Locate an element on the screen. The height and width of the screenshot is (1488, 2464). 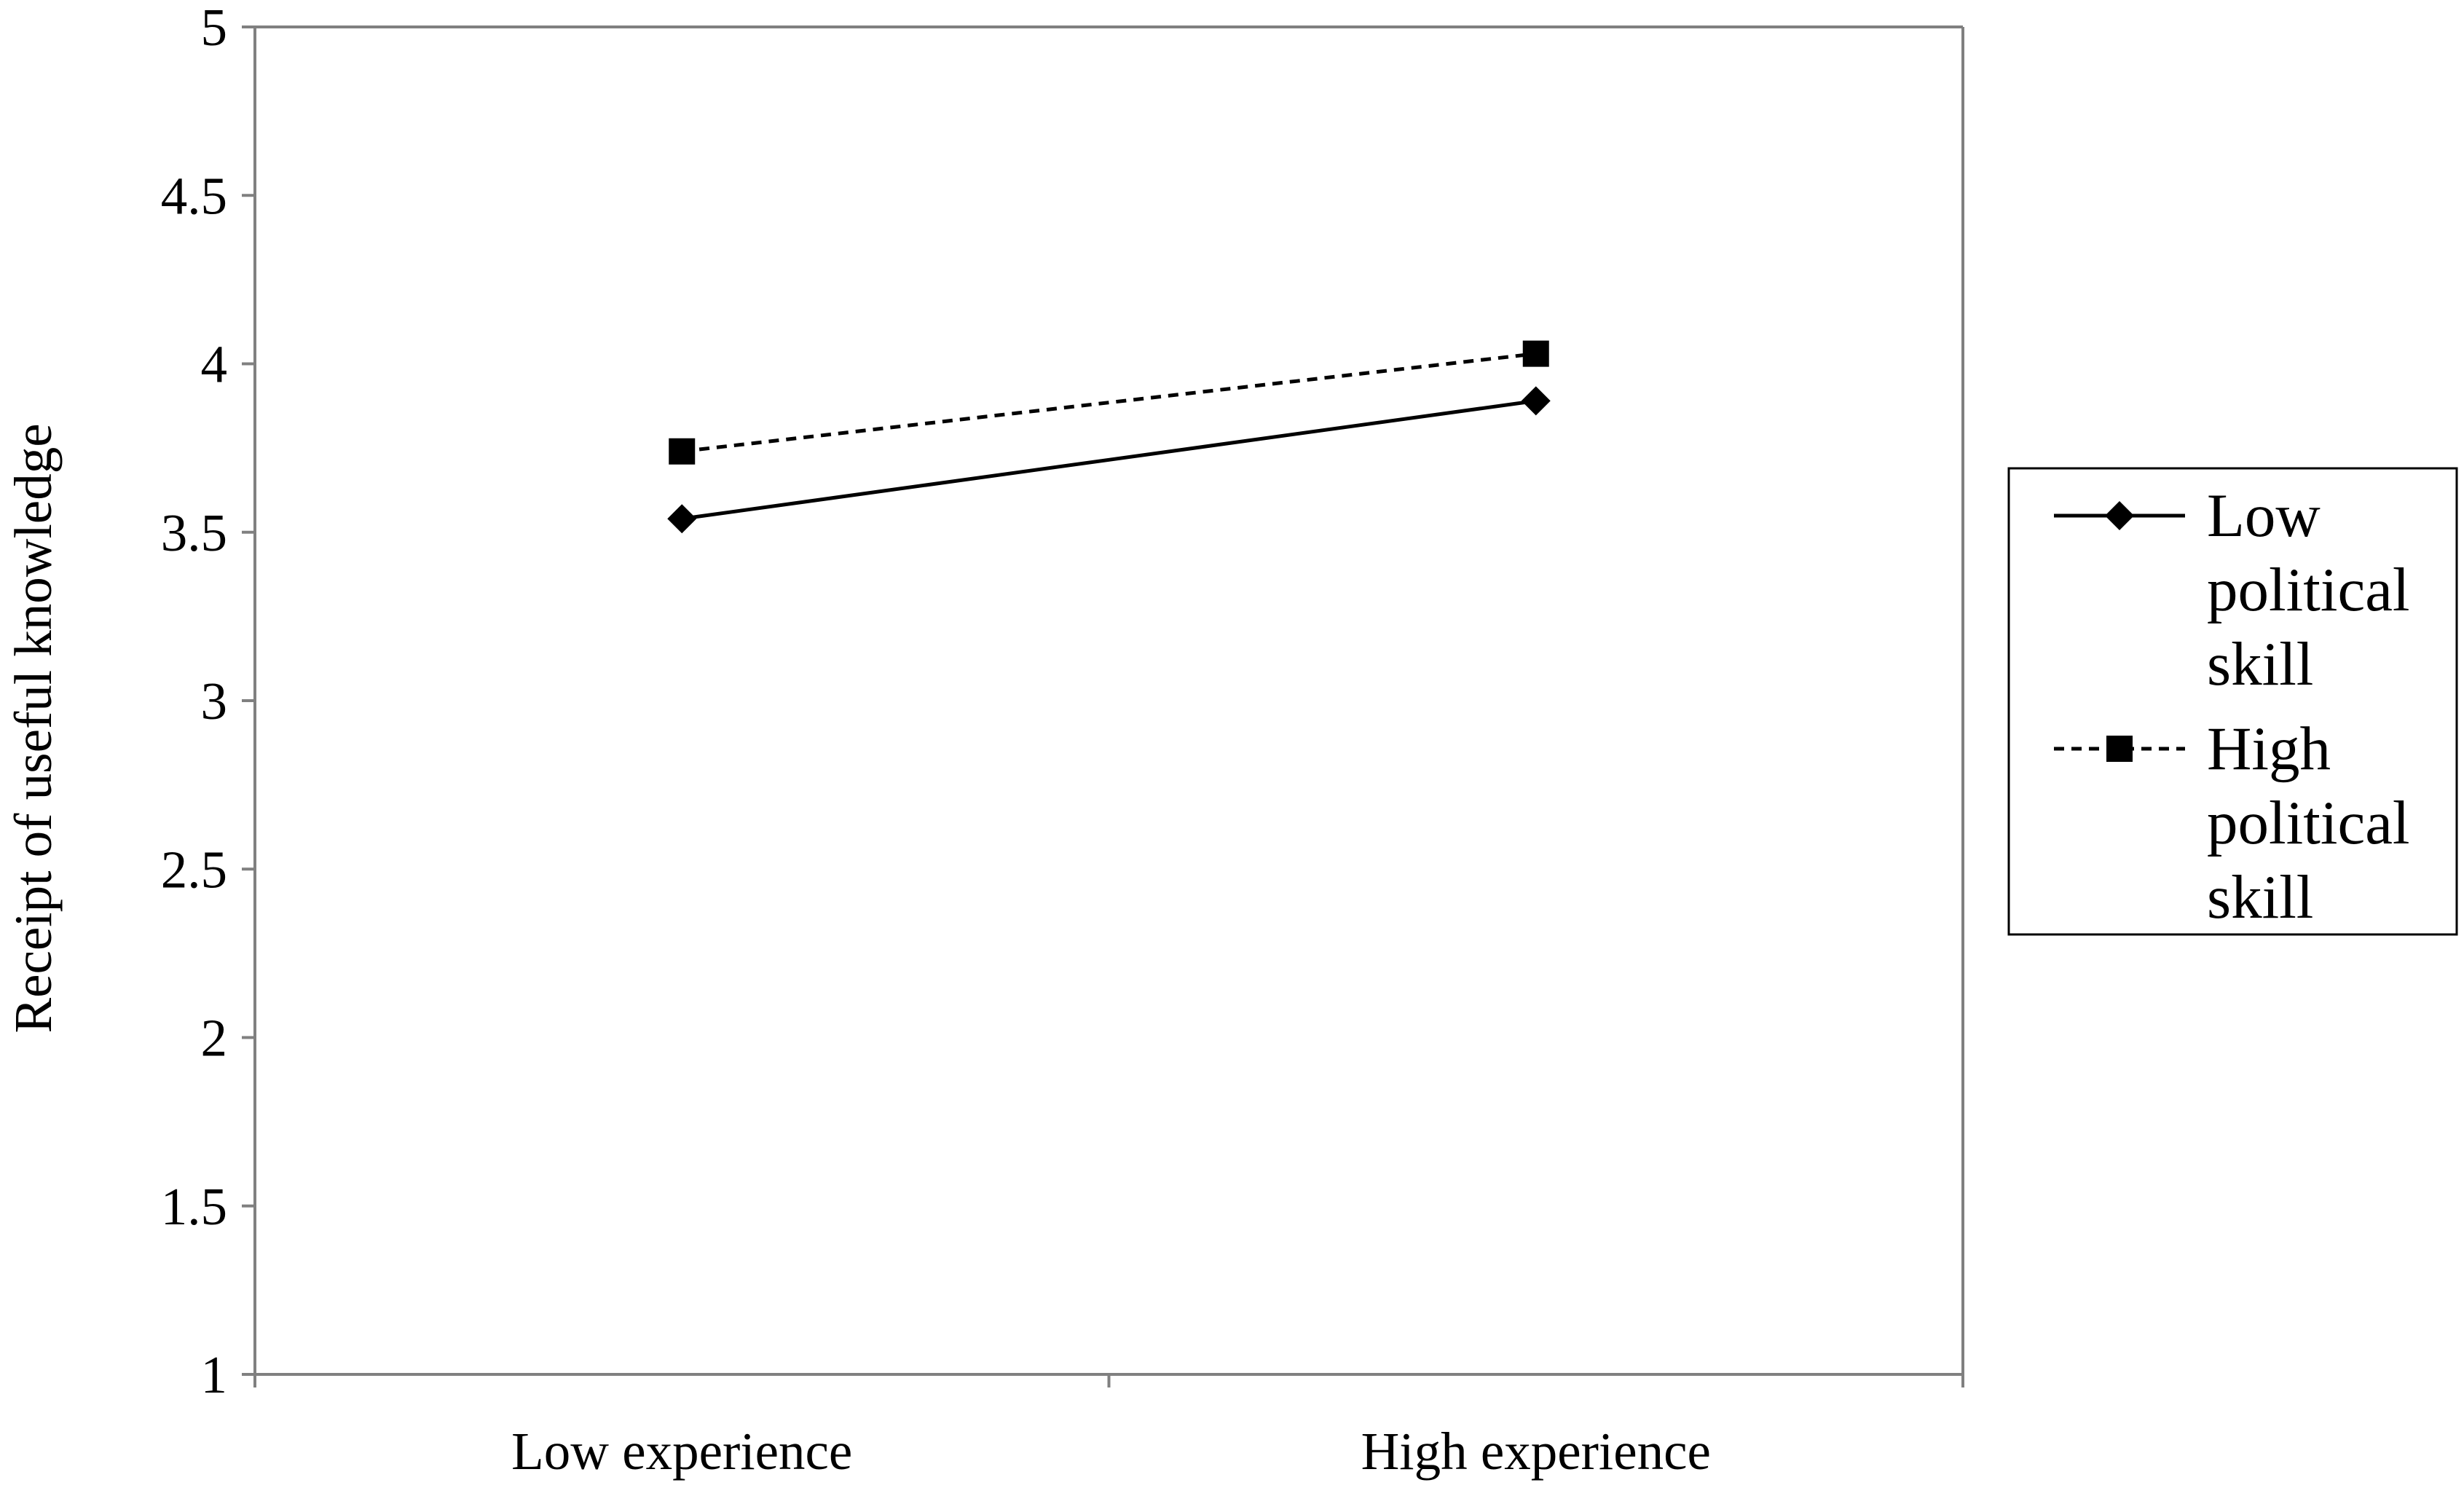
series-layer is located at coordinates (1109, 437).